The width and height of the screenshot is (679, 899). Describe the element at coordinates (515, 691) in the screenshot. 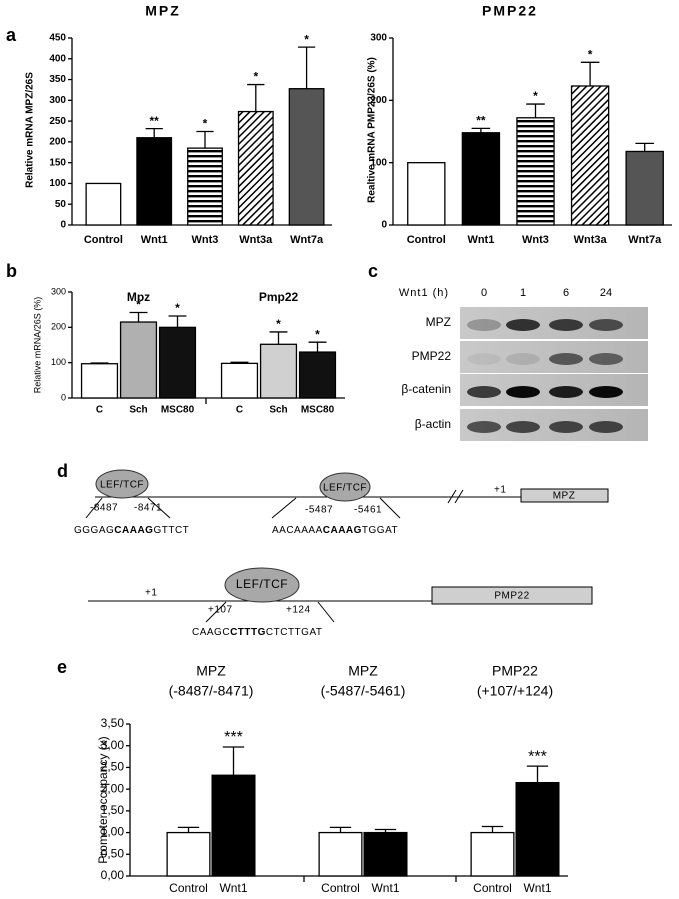

I see `group-title: (+107/+124)` at that location.